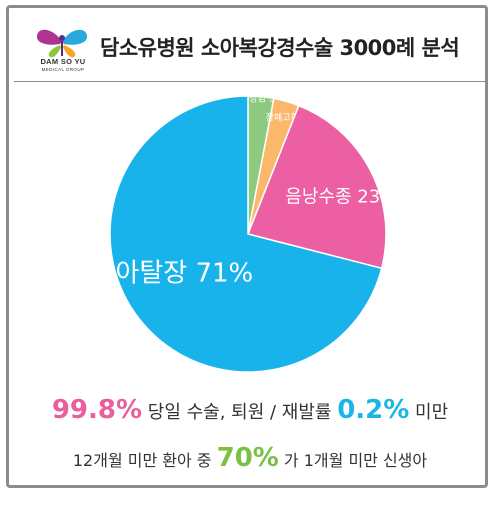  What do you see at coordinates (144, 460) in the screenshot?
I see `stats-line-2-text-1: 12개월 미만 환아 중` at bounding box center [144, 460].